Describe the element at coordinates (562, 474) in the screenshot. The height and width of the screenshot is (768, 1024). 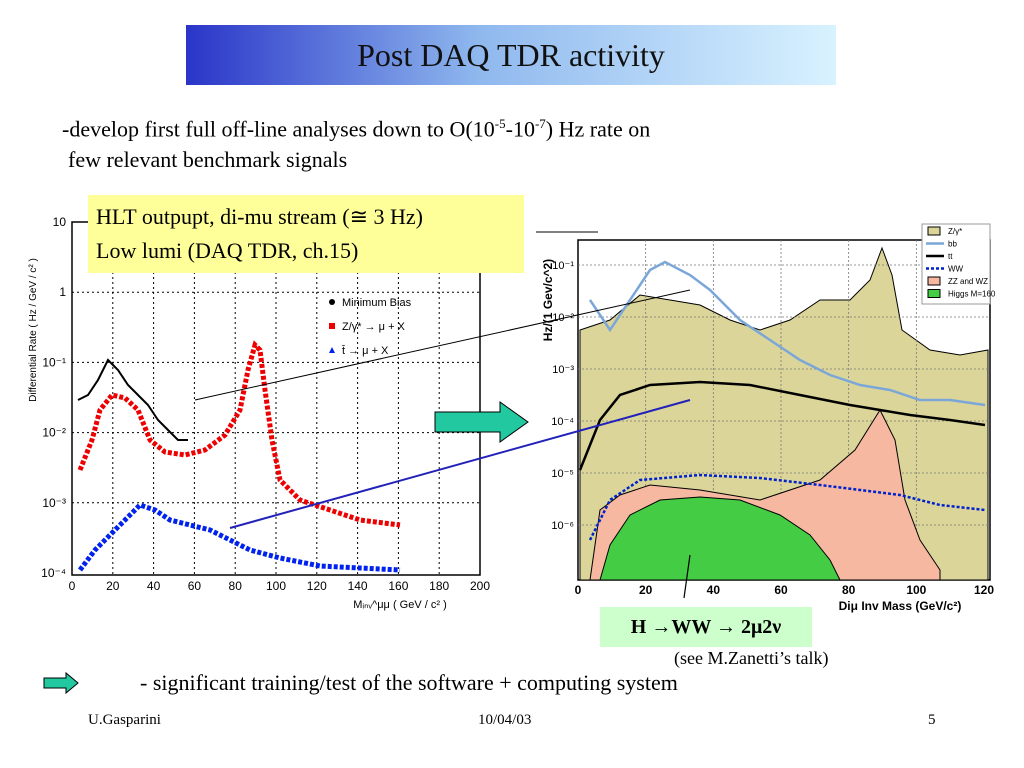
I see `y-tick-label: 10⁻⁵` at that location.